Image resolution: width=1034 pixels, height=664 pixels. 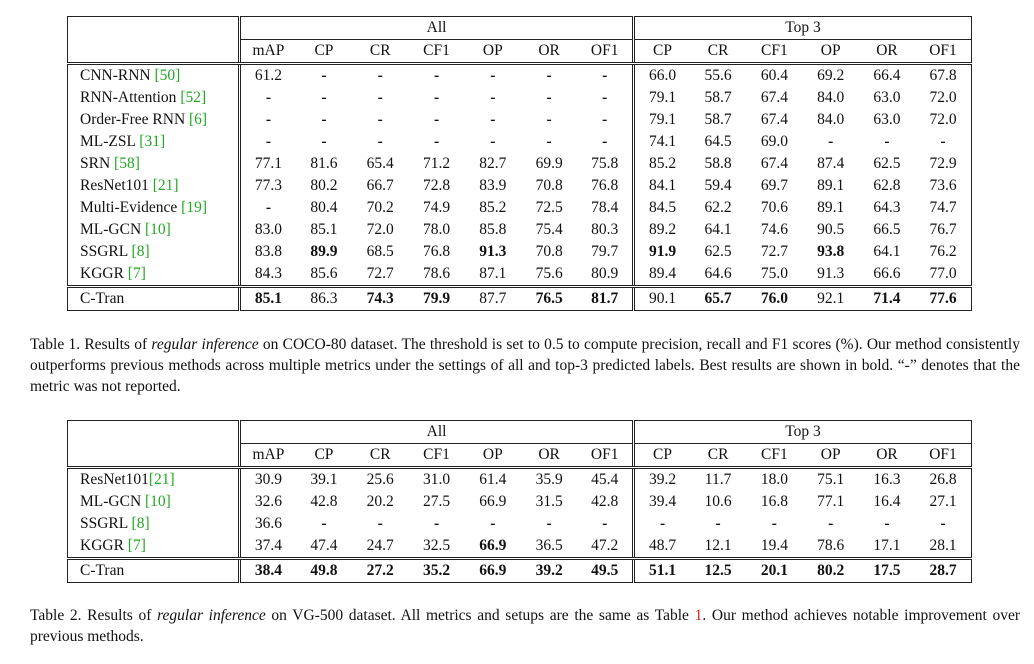 What do you see at coordinates (718, 298) in the screenshot?
I see `value-cell: 65.7` at bounding box center [718, 298].